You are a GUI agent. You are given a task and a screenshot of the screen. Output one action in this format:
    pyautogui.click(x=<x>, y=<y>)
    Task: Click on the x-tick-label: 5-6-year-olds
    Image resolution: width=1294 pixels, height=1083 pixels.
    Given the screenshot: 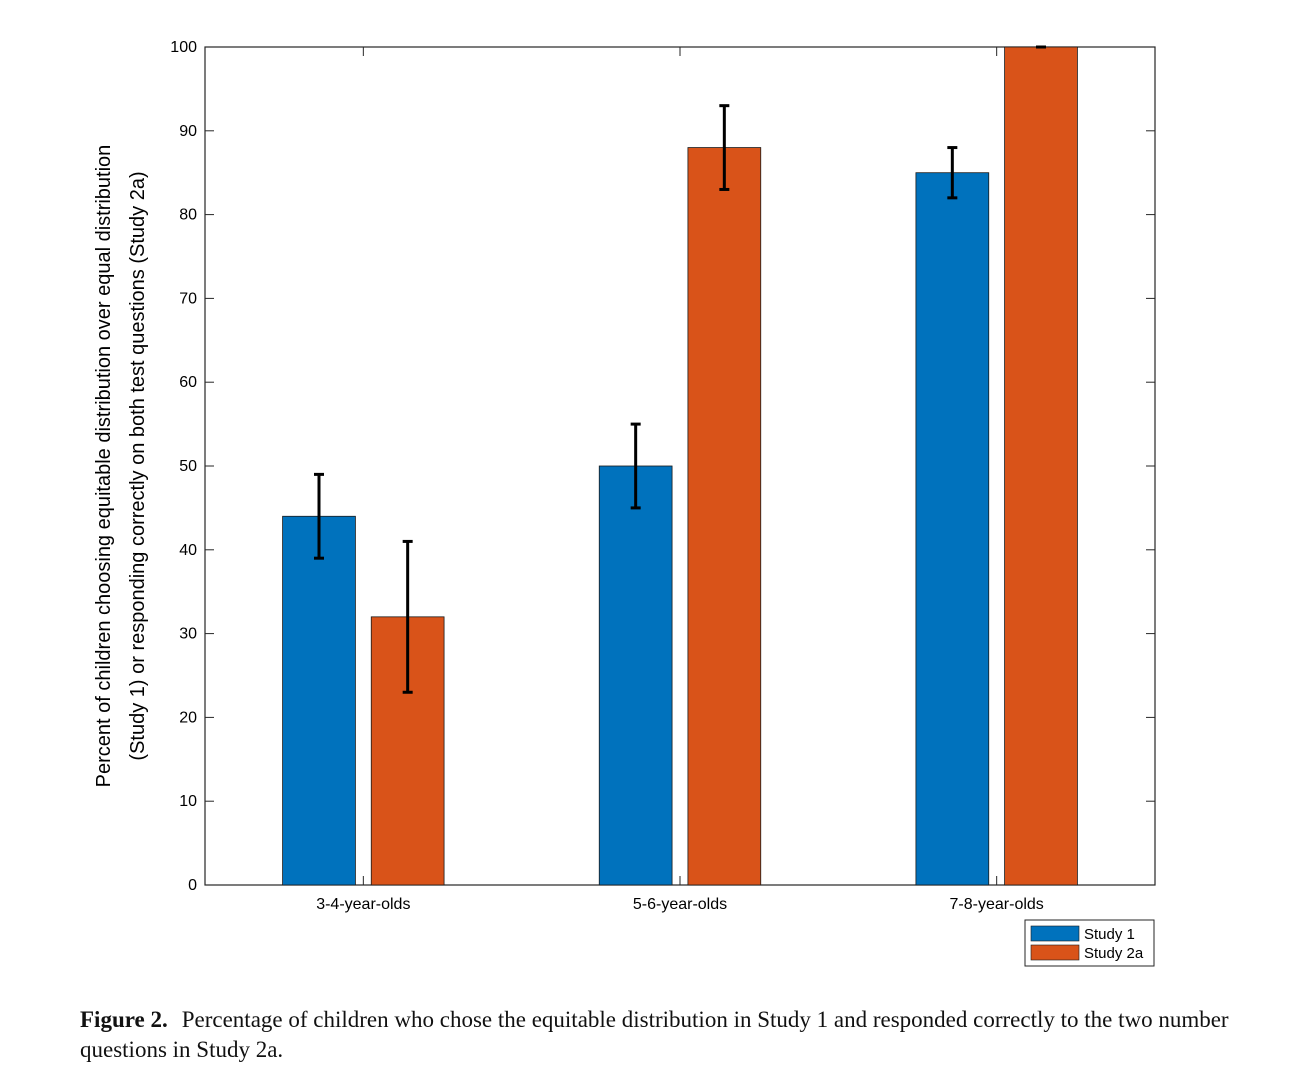 What is the action you would take?
    pyautogui.click(x=680, y=904)
    